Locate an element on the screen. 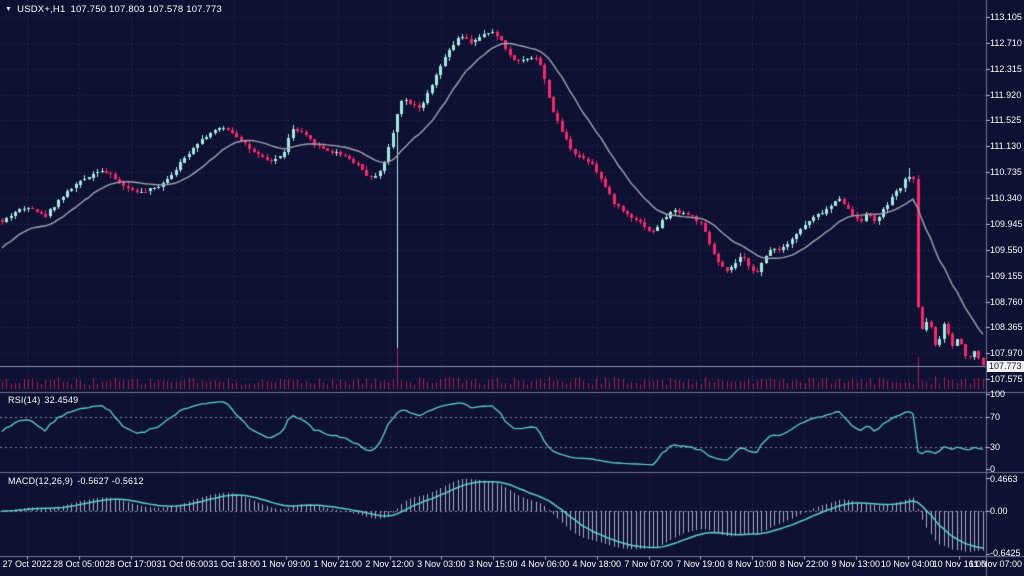 The image size is (1024, 576). current-price-tag: 107.773 is located at coordinates (1005, 366).